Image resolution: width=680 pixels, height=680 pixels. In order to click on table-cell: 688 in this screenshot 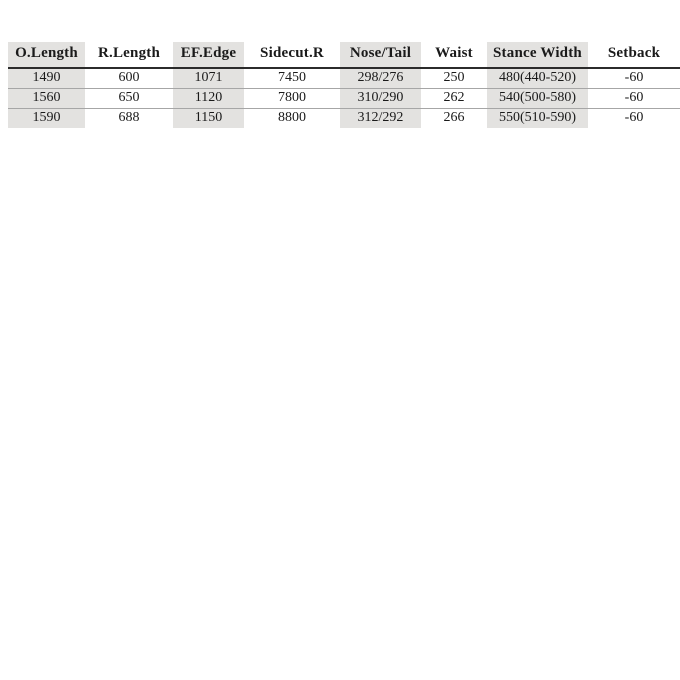, I will do `click(129, 118)`.